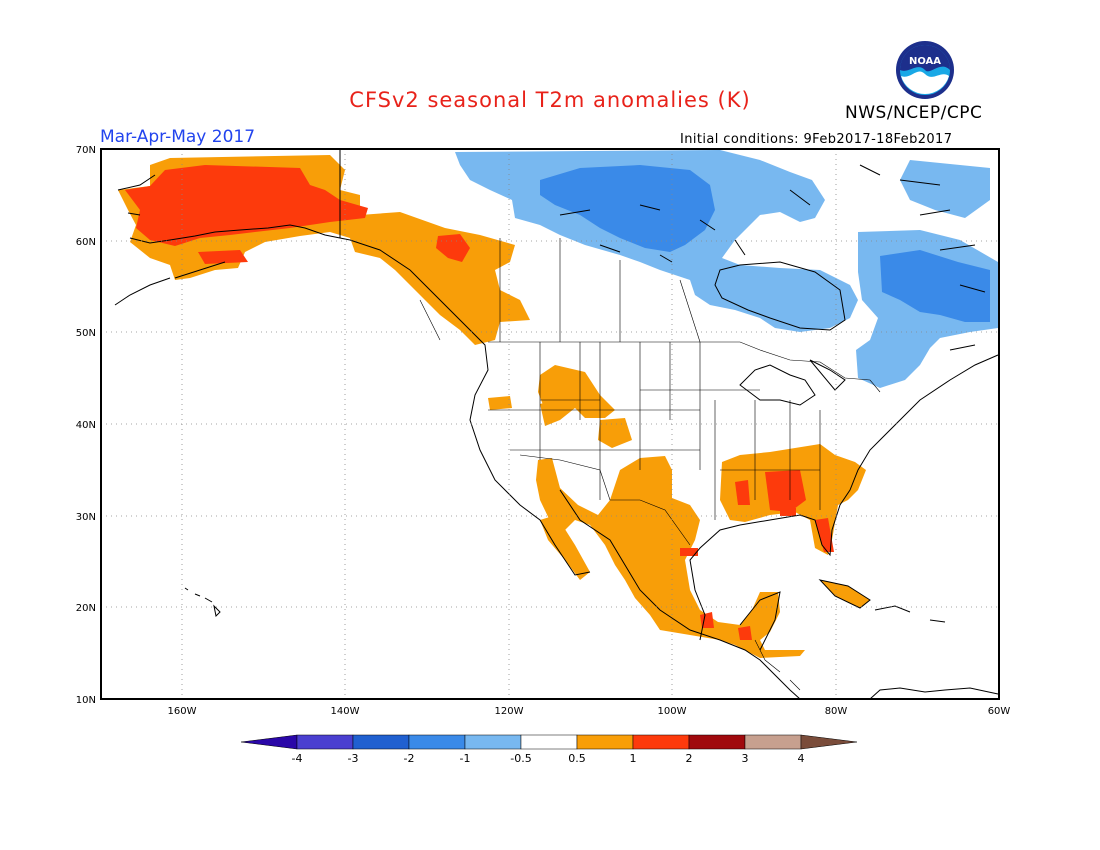 This screenshot has height=850, width=1100. Describe the element at coordinates (269, 742) in the screenshot. I see `colorbar-arrow-low` at that location.